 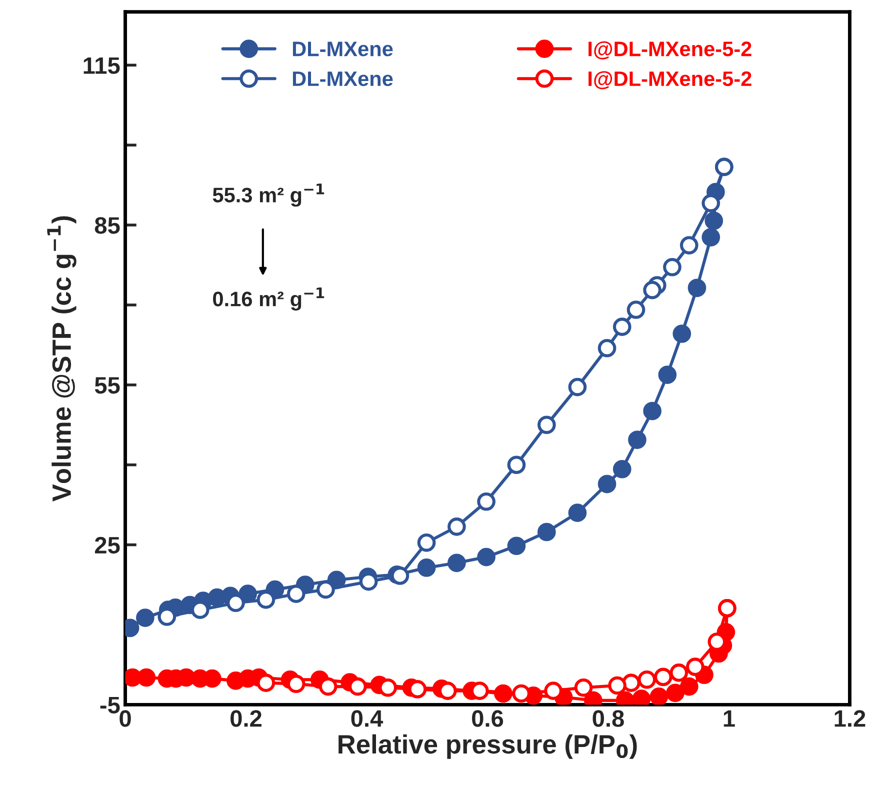 I want to click on y-tick-label: -5, so click(x=110, y=705).